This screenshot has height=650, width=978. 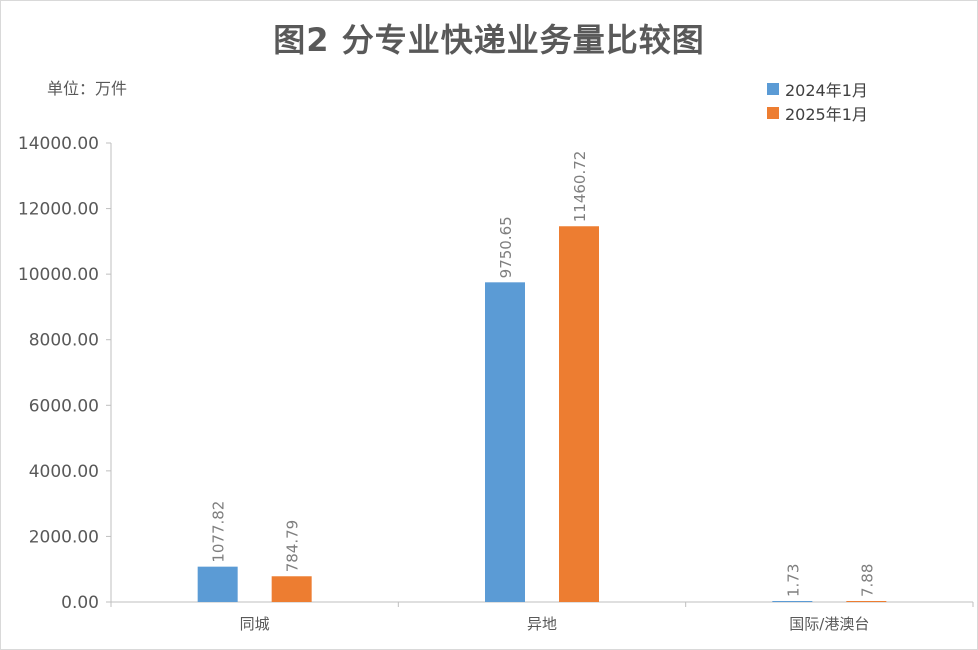 I want to click on legend-swatch-2025, so click(x=773, y=113).